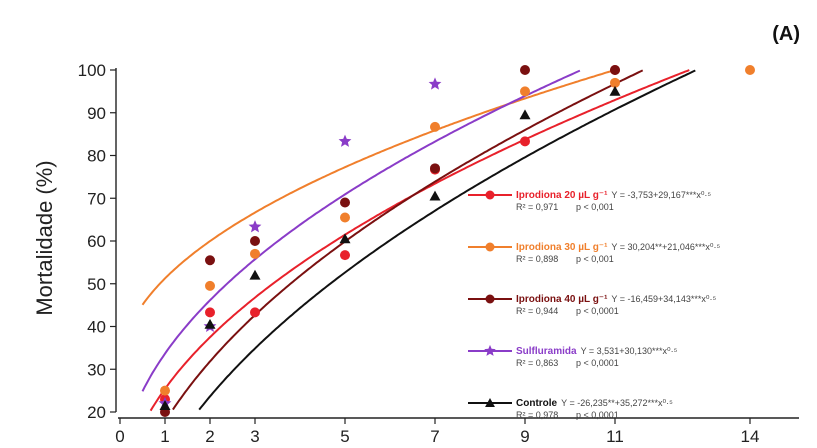 The height and width of the screenshot is (448, 817). What do you see at coordinates (96, 198) in the screenshot?
I see `y-tick-label: 70` at bounding box center [96, 198].